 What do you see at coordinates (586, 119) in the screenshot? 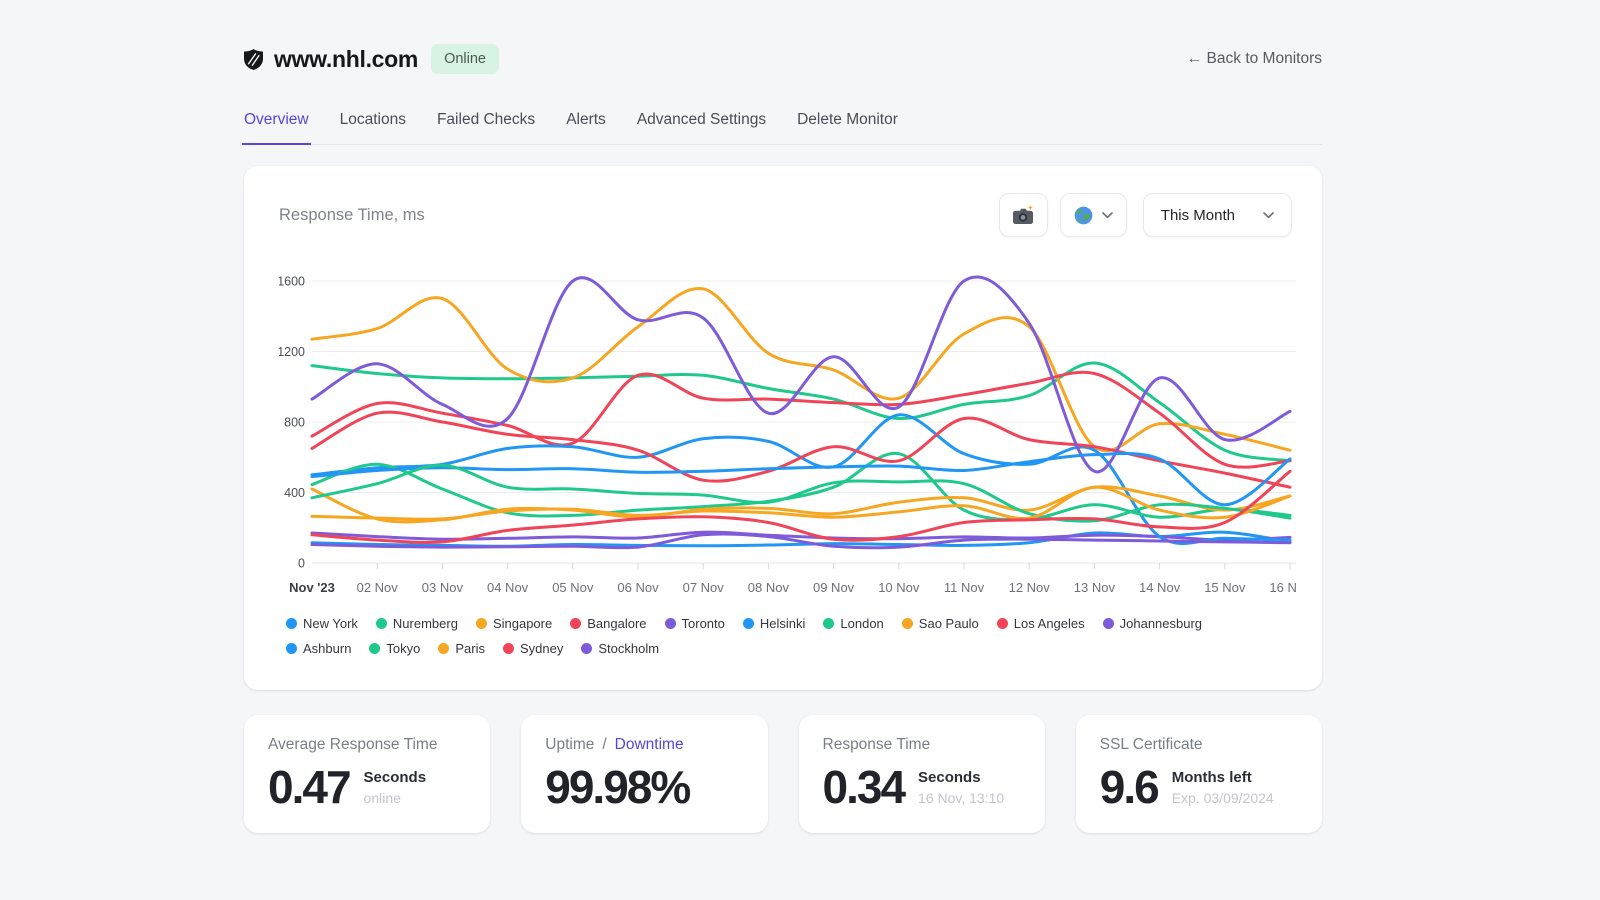
I see `tab-alerts: Alerts` at bounding box center [586, 119].